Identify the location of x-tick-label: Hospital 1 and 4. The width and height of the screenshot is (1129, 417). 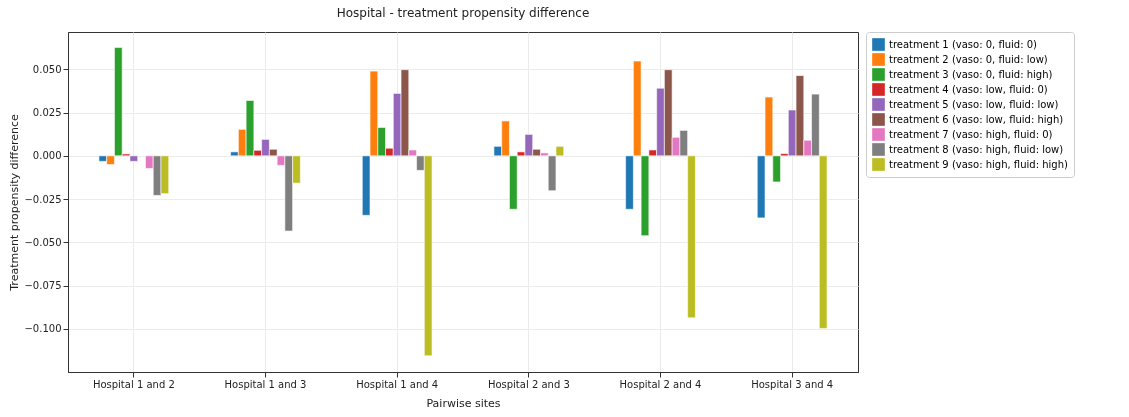
(397, 384).